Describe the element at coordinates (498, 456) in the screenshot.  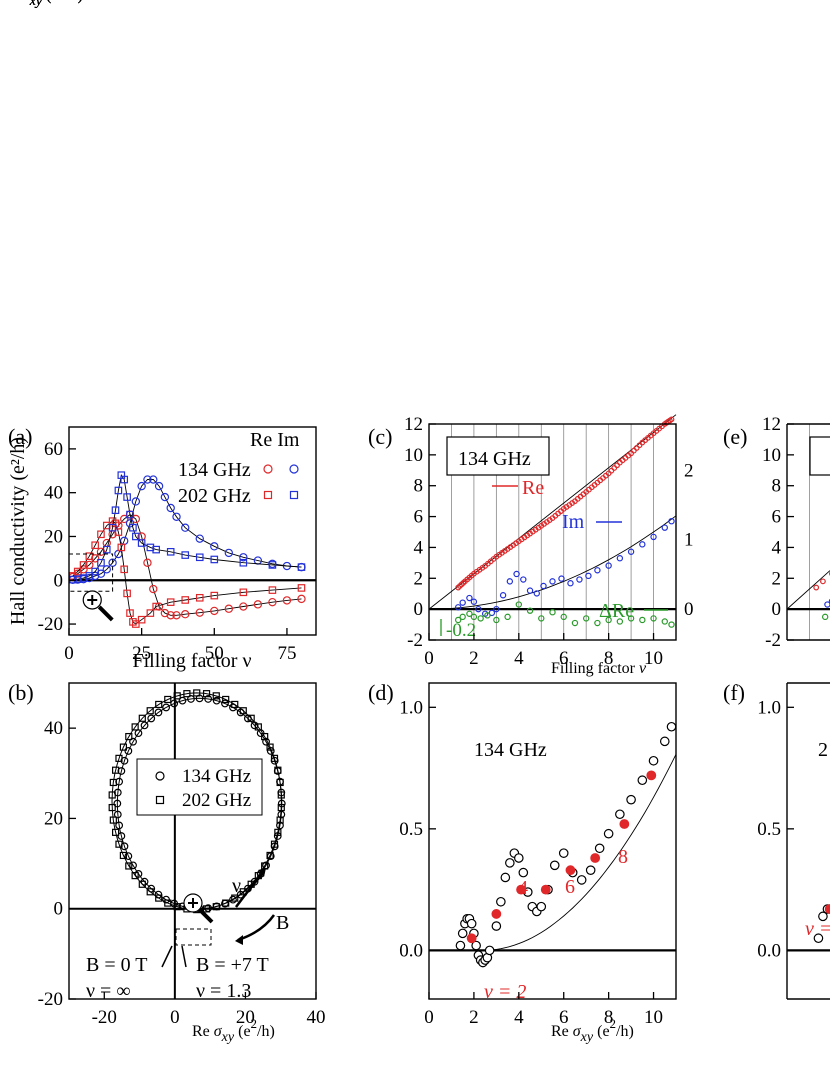
I see `c-label-box` at that location.